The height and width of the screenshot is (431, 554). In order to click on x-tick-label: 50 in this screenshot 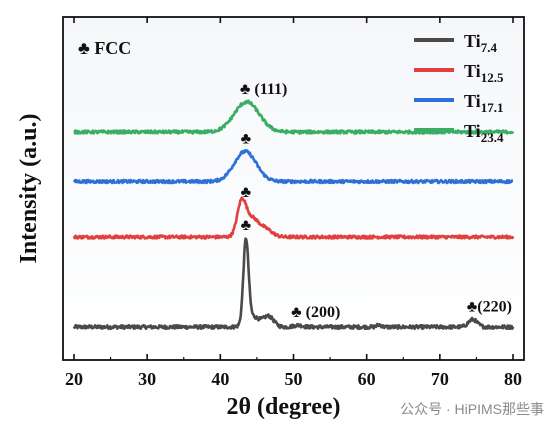, I will do `click(294, 379)`.